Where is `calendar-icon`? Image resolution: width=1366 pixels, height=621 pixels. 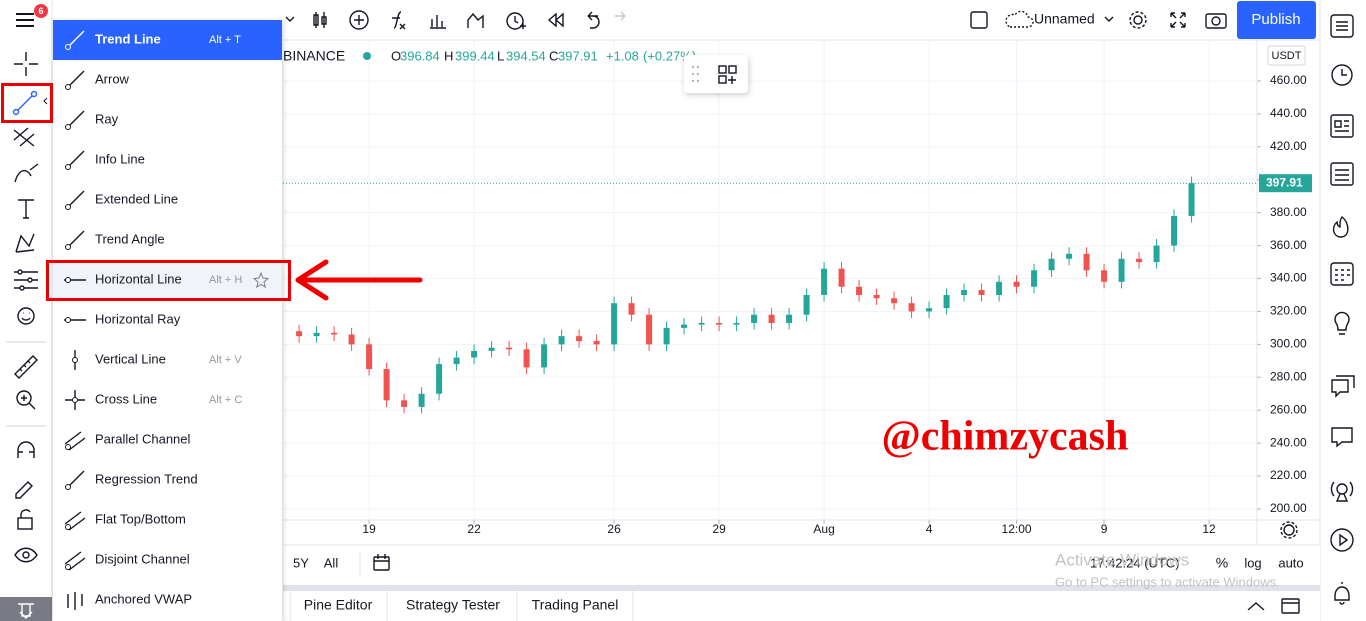
calendar-icon is located at coordinates (1342, 274).